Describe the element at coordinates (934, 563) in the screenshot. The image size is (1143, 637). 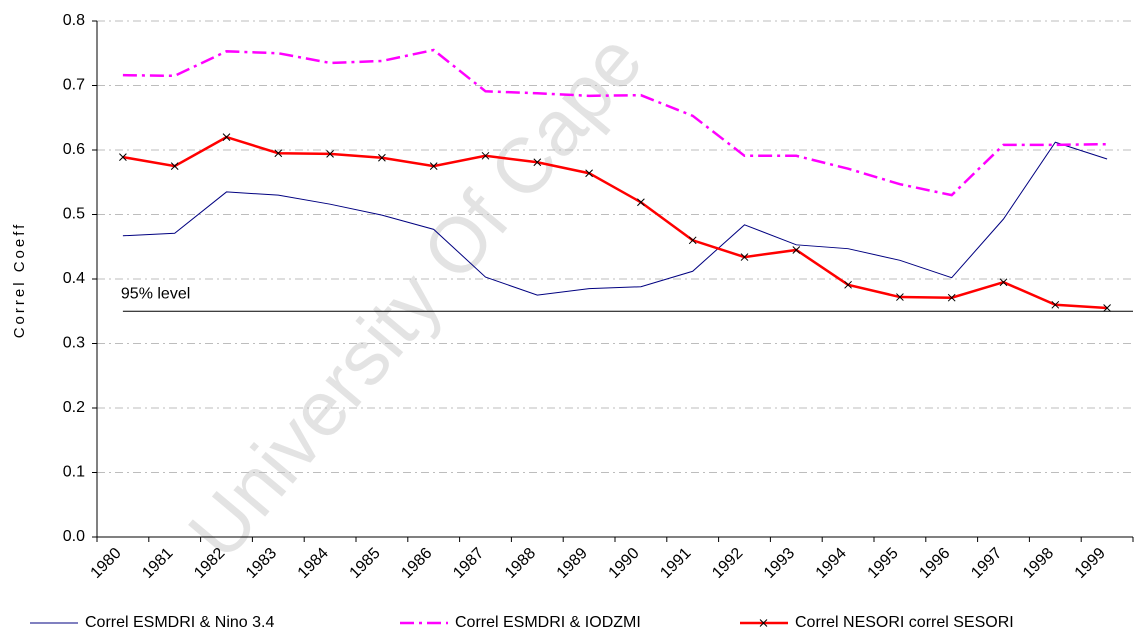
I see `x-tick-label: 1996` at that location.